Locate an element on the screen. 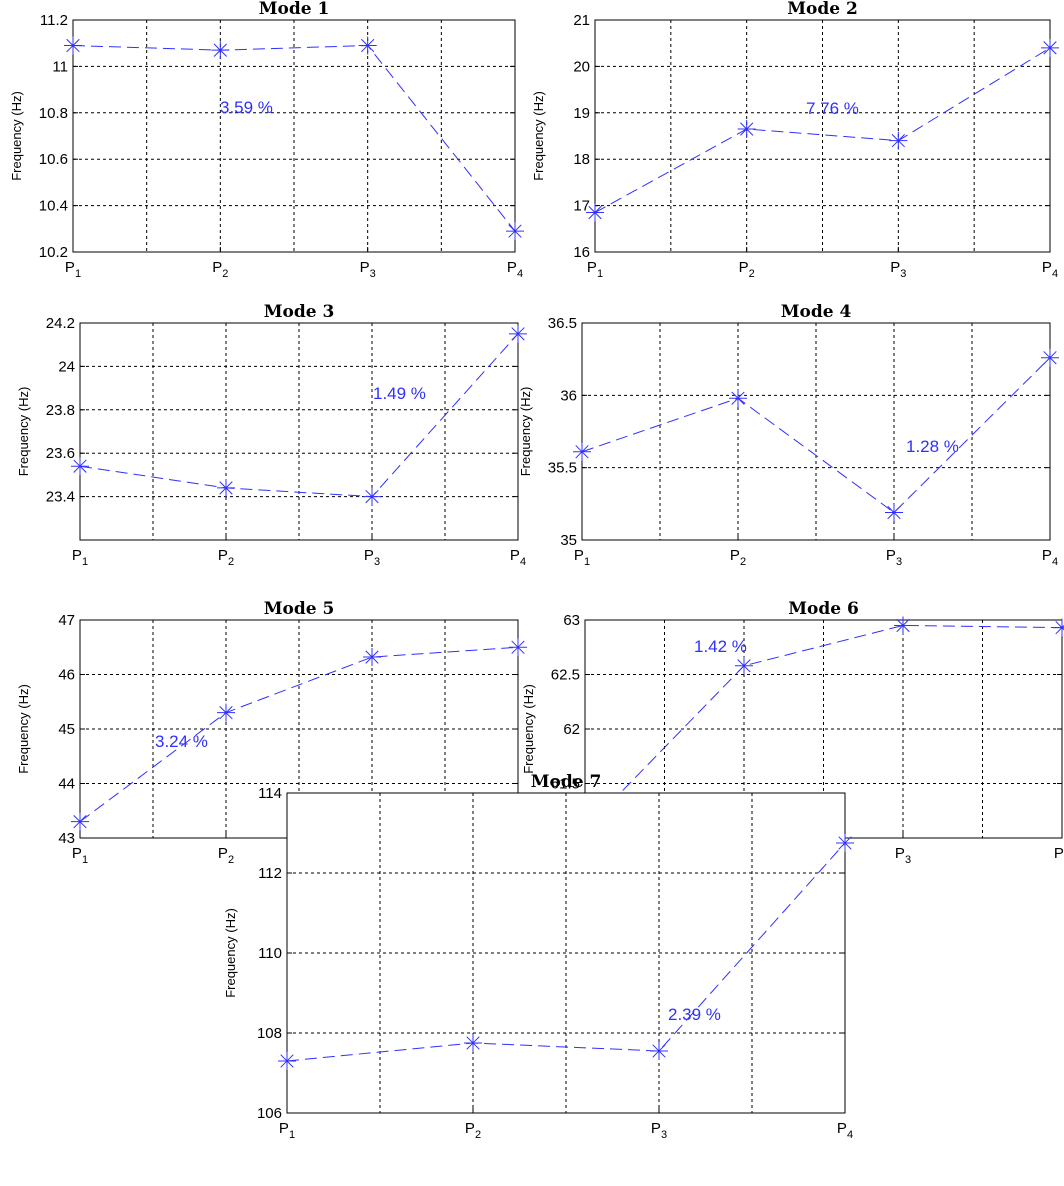  y-tick-label: 16 is located at coordinates (581, 252).